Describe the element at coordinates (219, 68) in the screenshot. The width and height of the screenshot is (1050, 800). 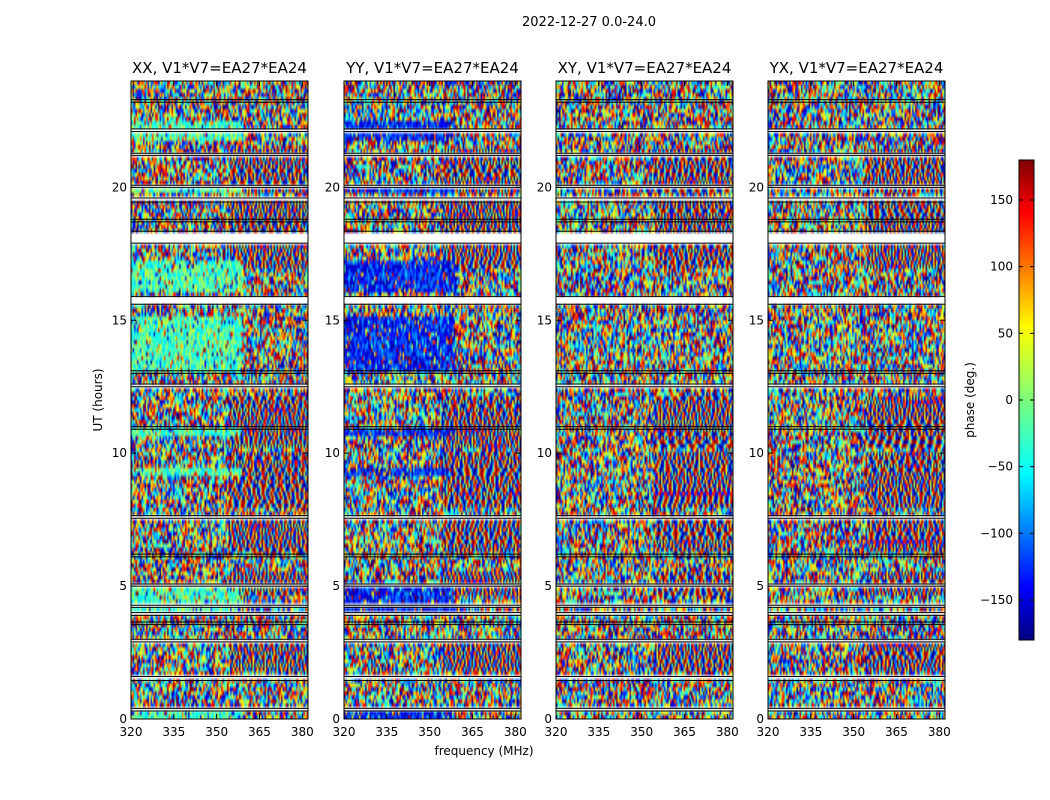
I see `panel-1-title: XX, V1*V7=EA27*EA24` at that location.